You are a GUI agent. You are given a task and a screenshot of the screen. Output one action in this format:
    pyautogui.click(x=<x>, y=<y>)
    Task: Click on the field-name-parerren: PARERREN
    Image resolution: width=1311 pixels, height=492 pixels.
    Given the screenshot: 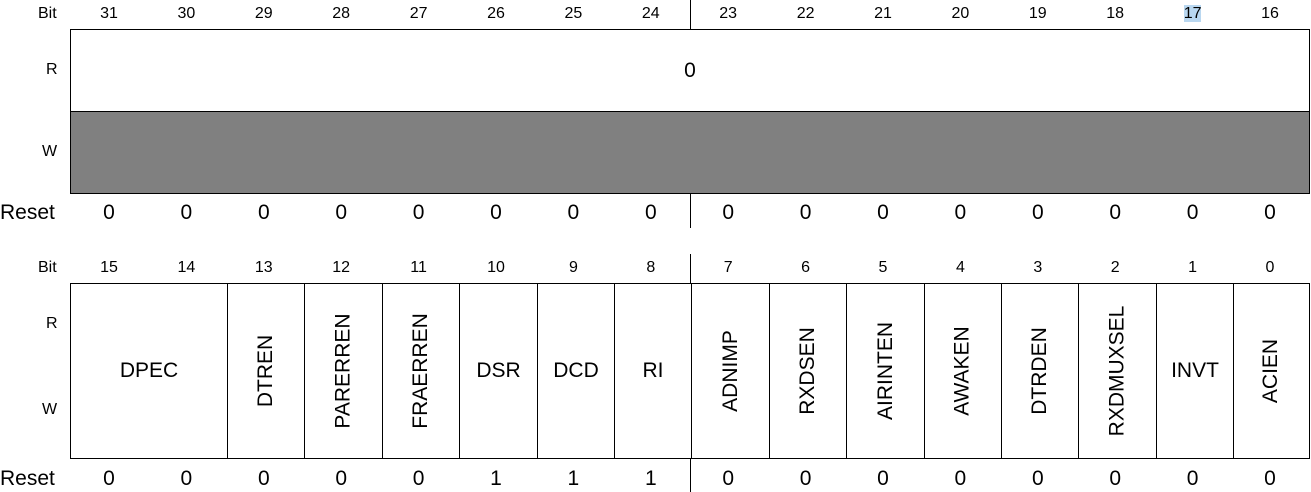 What is the action you would take?
    pyautogui.click(x=343, y=371)
    